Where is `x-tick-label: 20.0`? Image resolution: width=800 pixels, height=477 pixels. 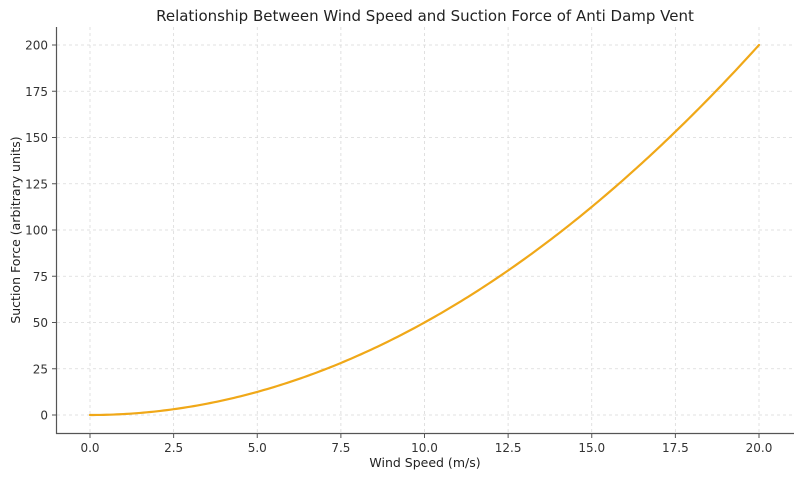 x-tick-label: 20.0 is located at coordinates (759, 448).